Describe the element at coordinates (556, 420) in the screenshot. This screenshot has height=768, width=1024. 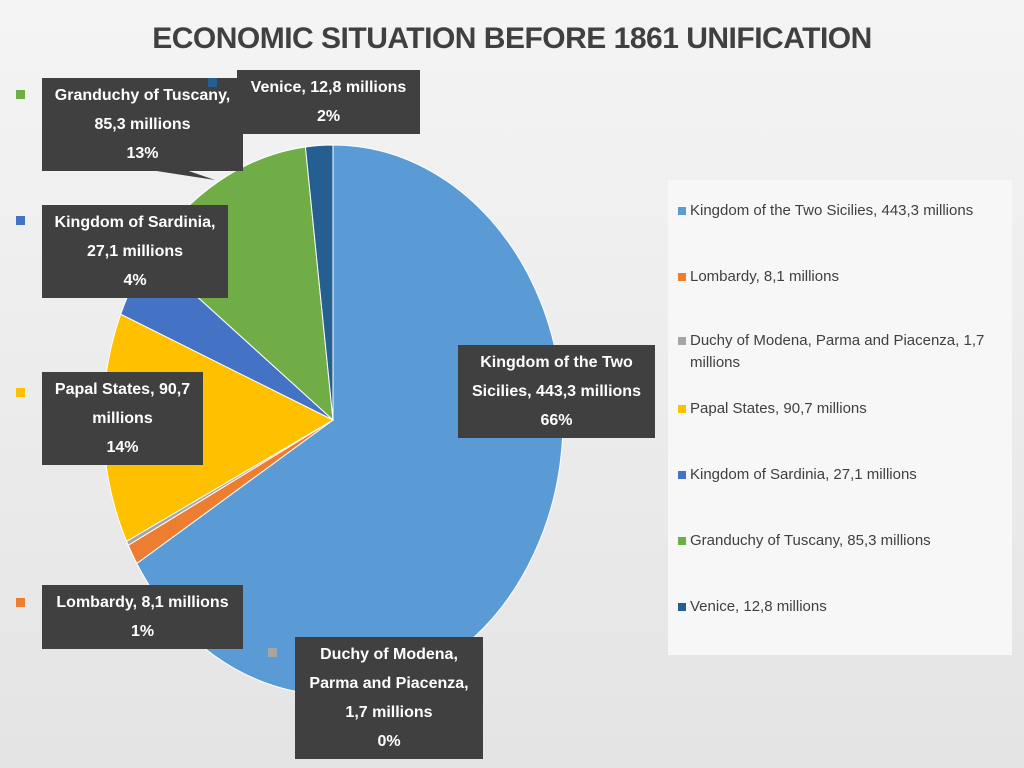
I see `data-label-percent: 66%` at that location.